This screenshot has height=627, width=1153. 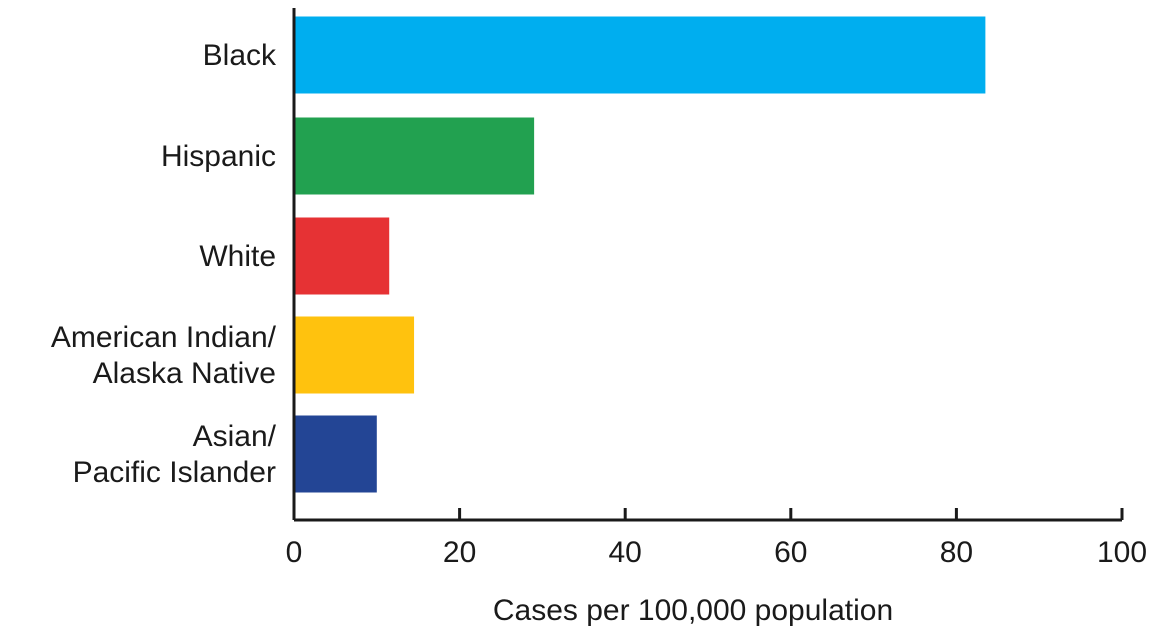 I want to click on category-label: Alaska Native, so click(x=184, y=373).